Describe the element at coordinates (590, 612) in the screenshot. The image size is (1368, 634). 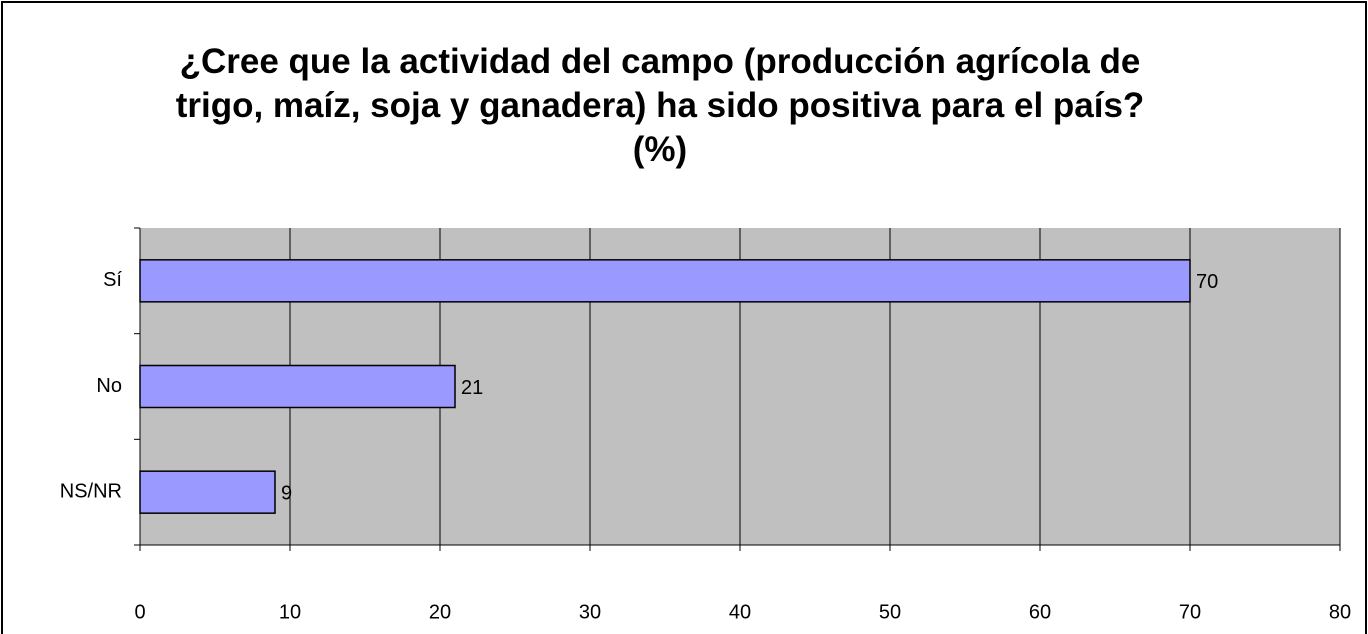
I see `x-tick-label: 30` at that location.